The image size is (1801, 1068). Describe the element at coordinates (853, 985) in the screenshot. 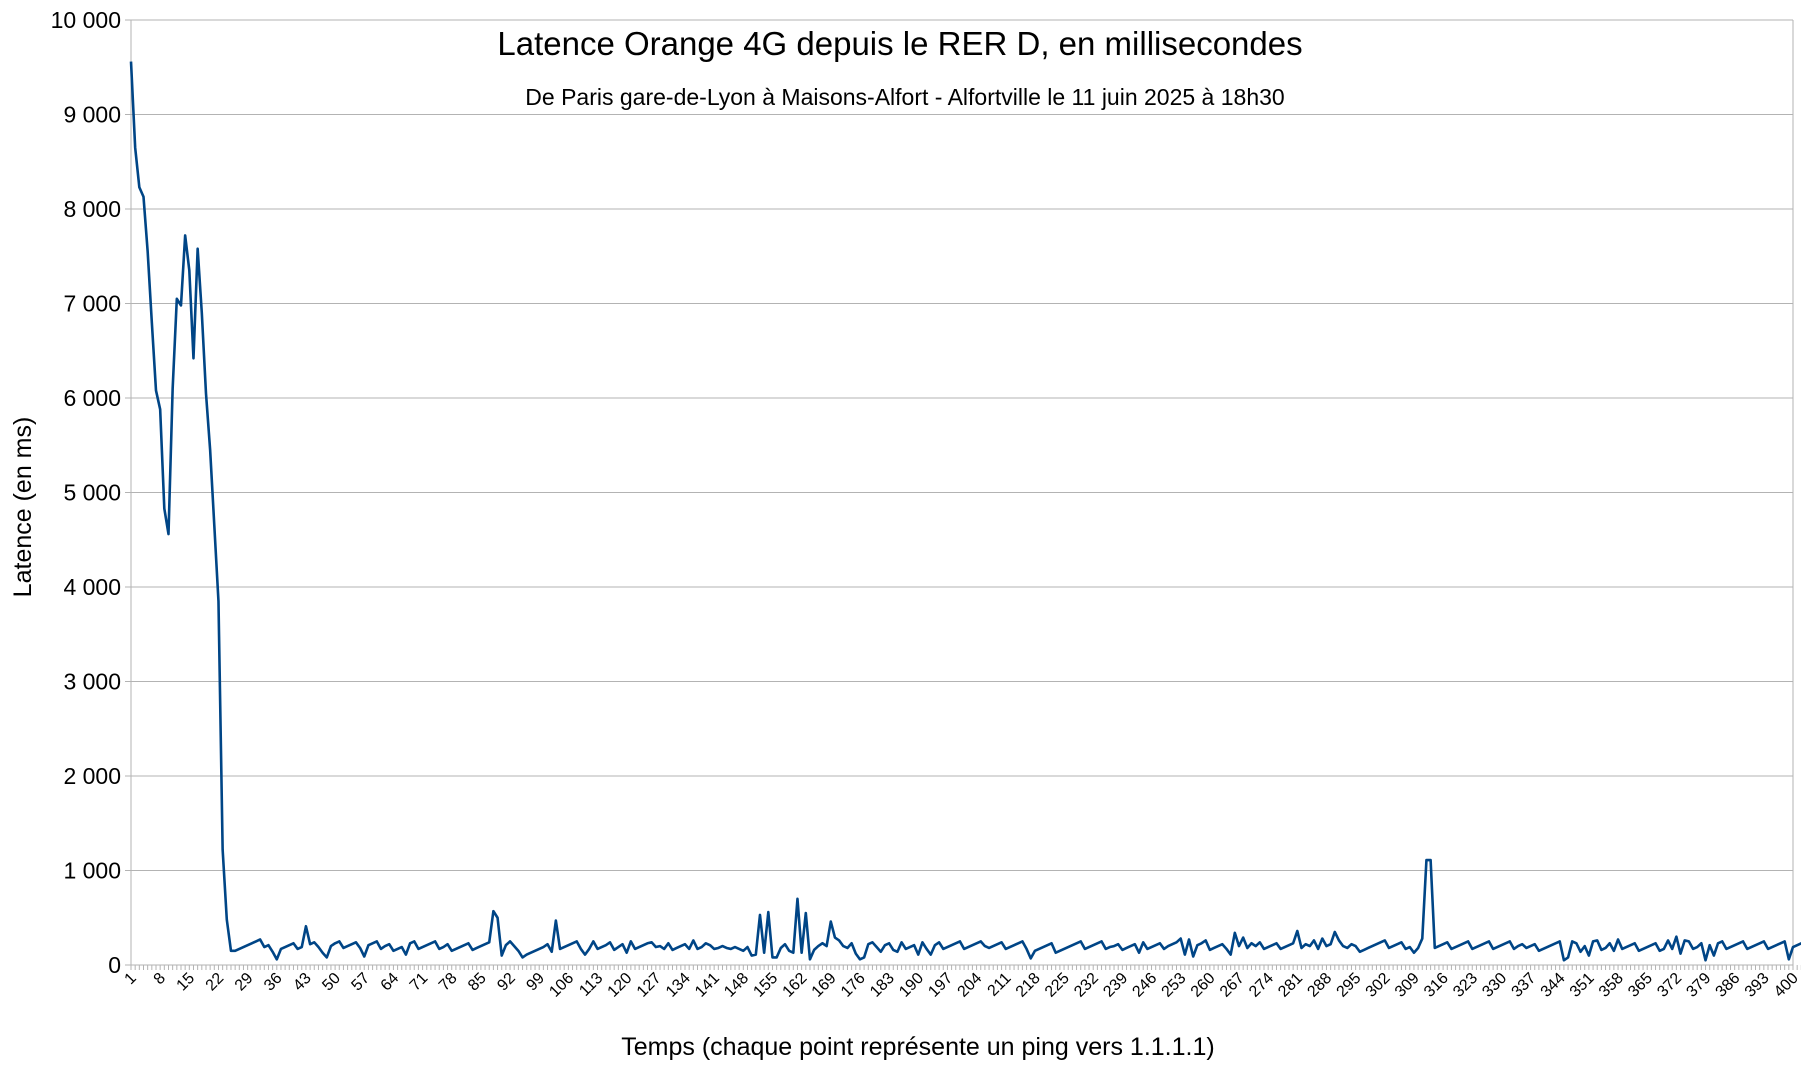

I see `x-tick-label: 176` at that location.